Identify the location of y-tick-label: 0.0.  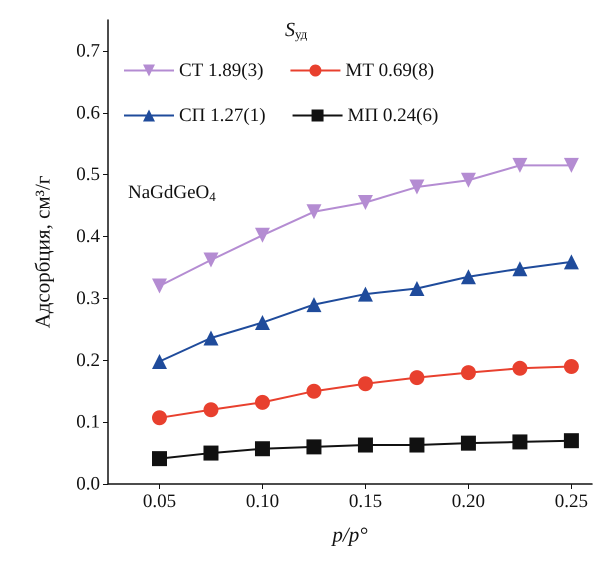
(88, 484).